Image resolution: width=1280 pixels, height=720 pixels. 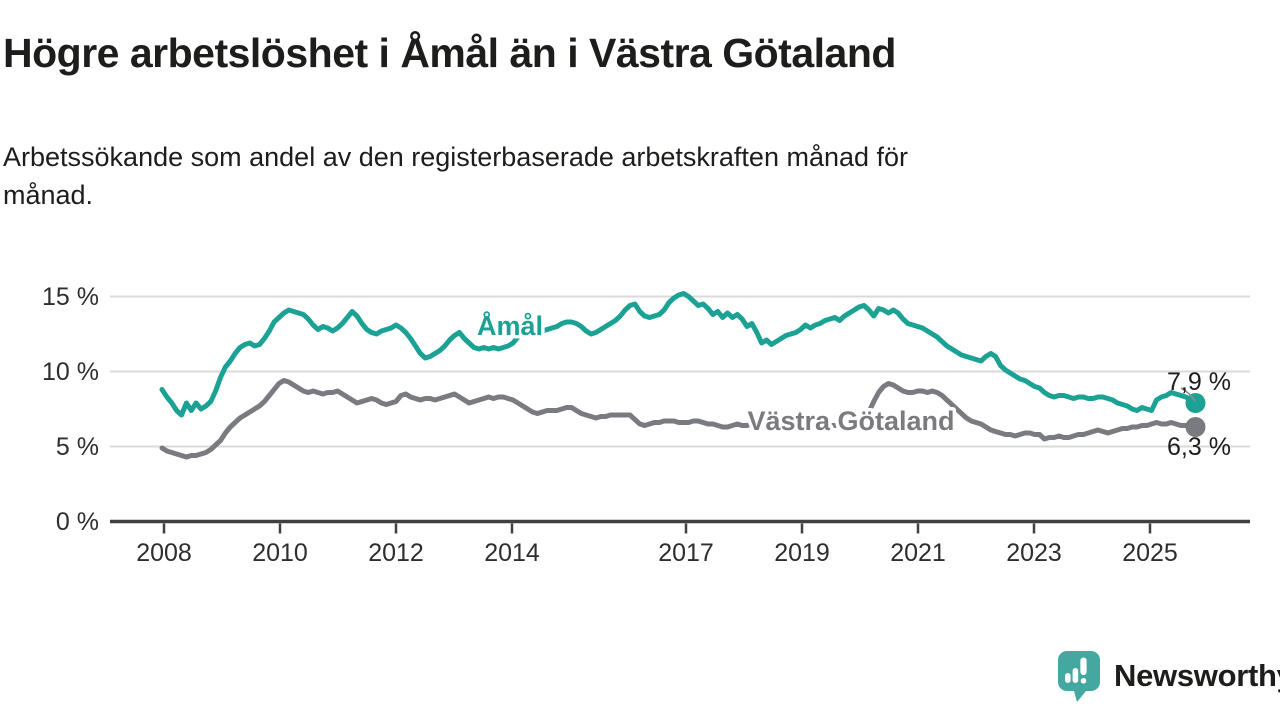 I want to click on x-axis-label-2010: 2010, so click(x=280, y=553).